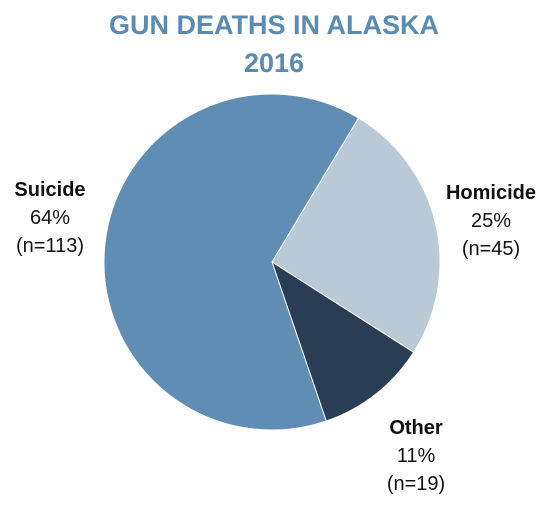 This screenshot has width=548, height=508. What do you see at coordinates (50, 190) in the screenshot?
I see `slice-name-suicide: Suicide` at bounding box center [50, 190].